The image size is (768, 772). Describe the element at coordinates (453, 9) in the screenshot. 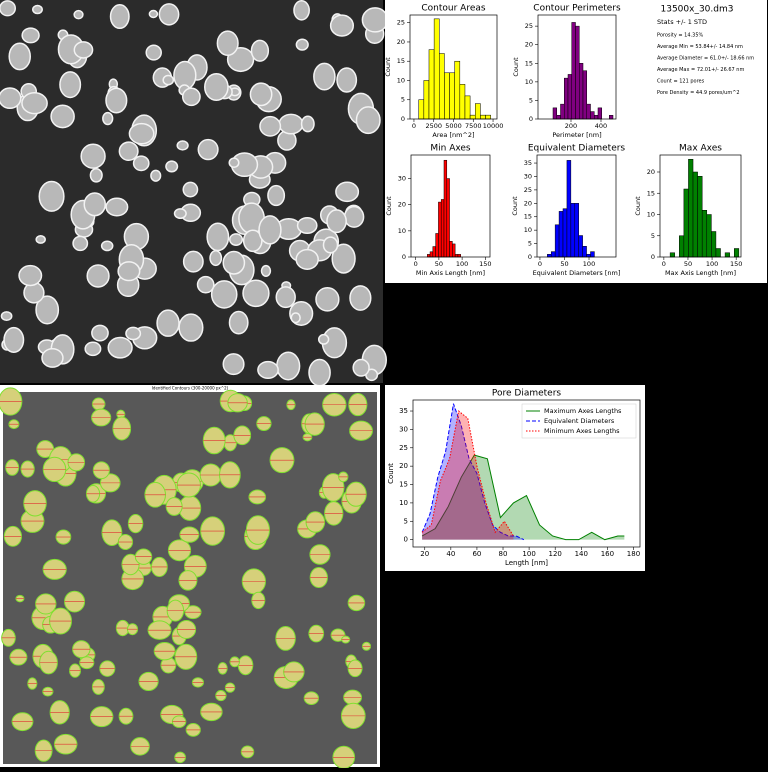

I see `chart-title: Contour Areas` at that location.